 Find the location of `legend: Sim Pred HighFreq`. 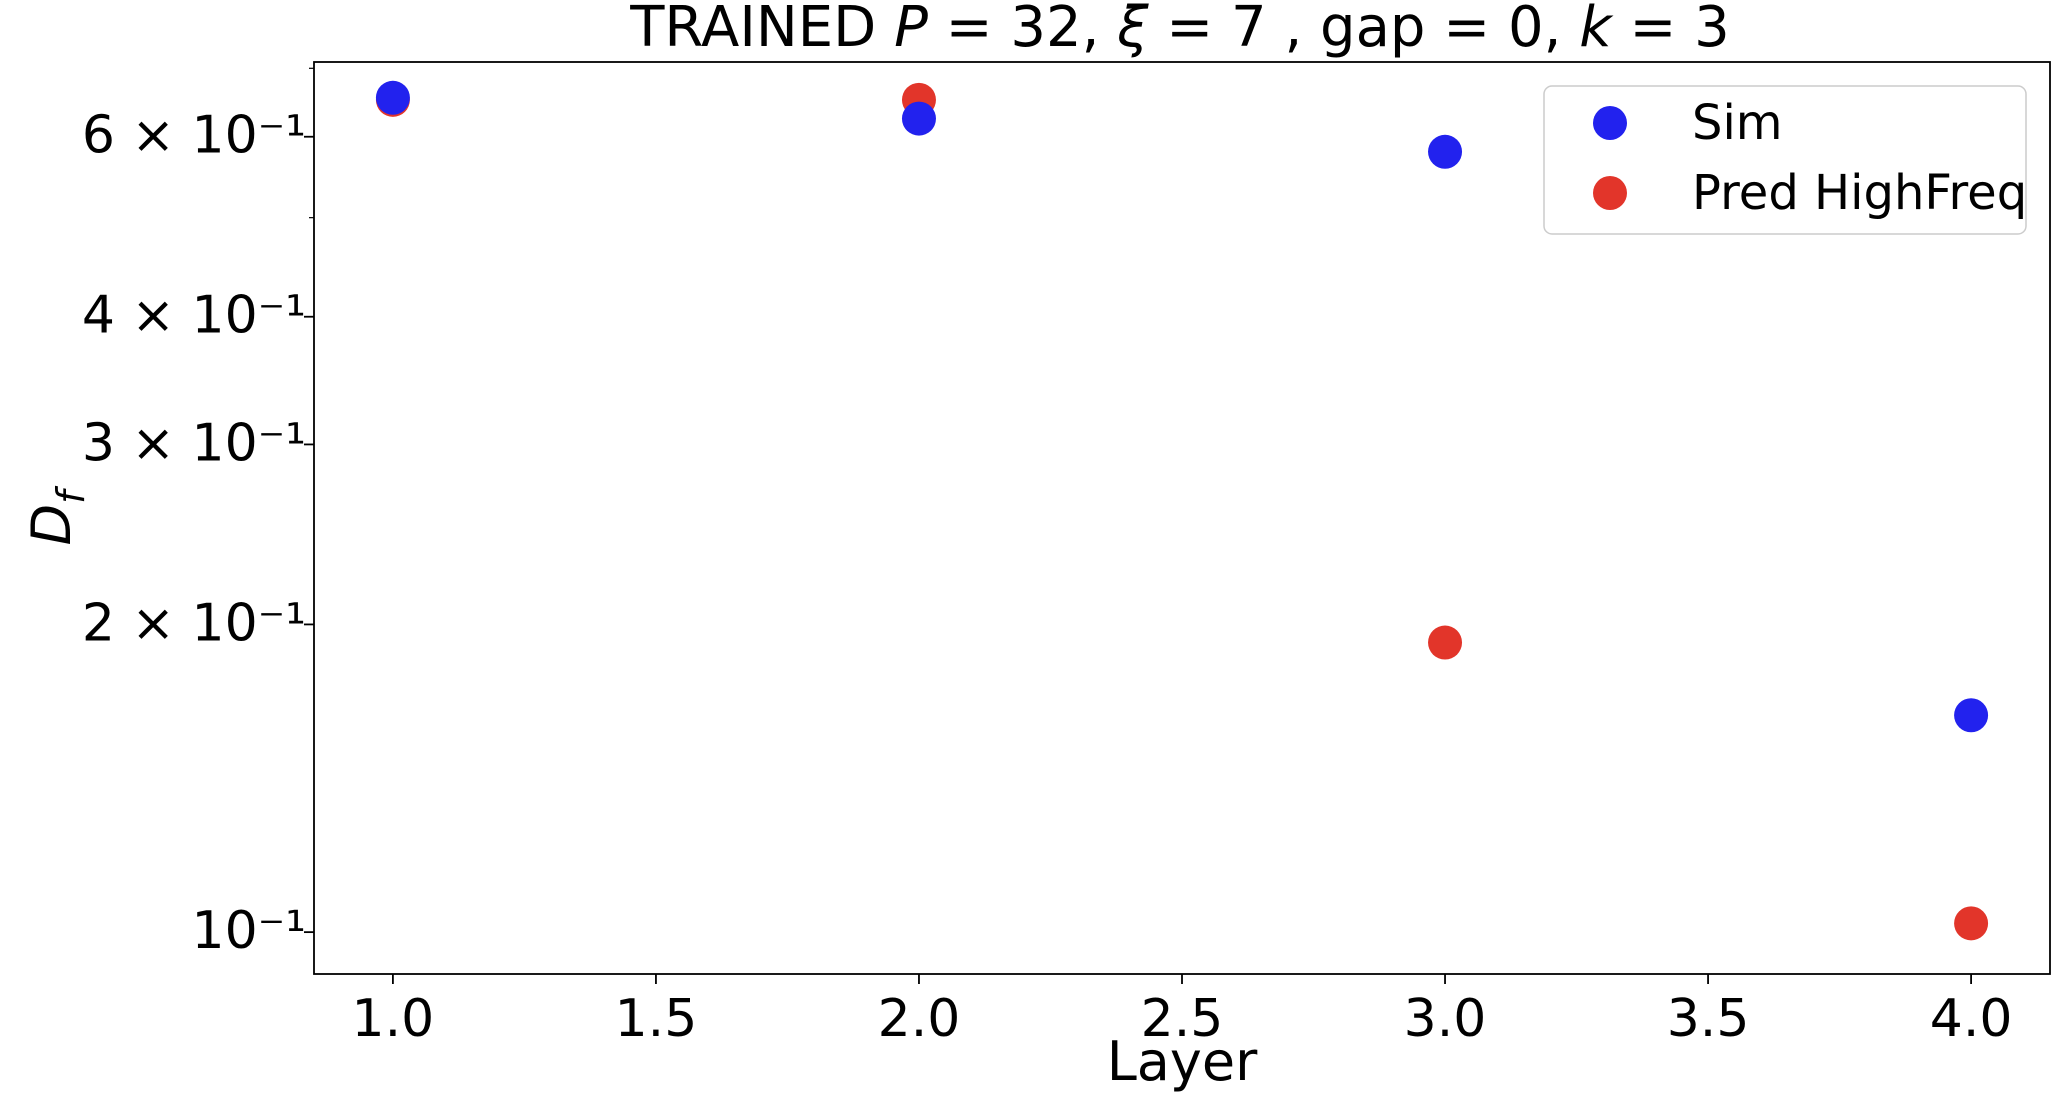

legend: Sim Pred HighFreq is located at coordinates (1785, 160).